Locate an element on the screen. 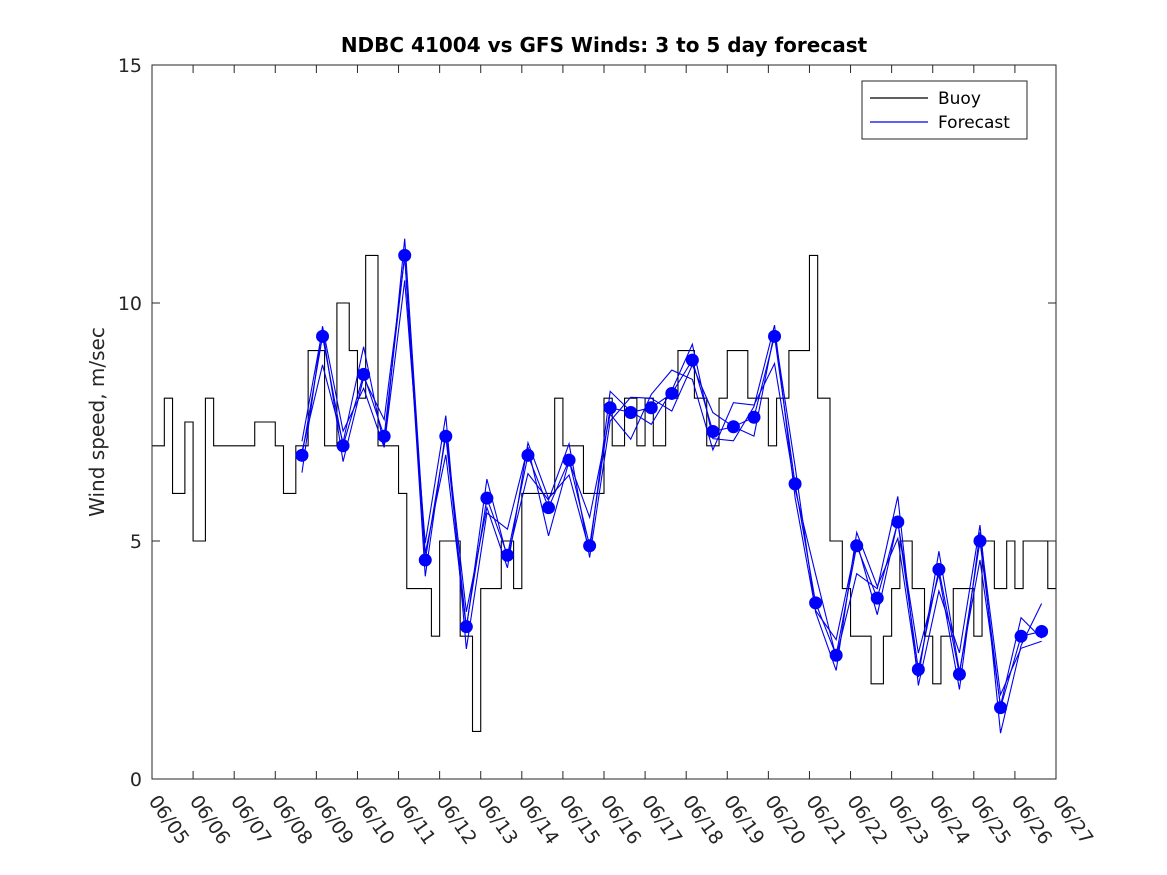  y-tick-label: 5 is located at coordinates (136, 542).